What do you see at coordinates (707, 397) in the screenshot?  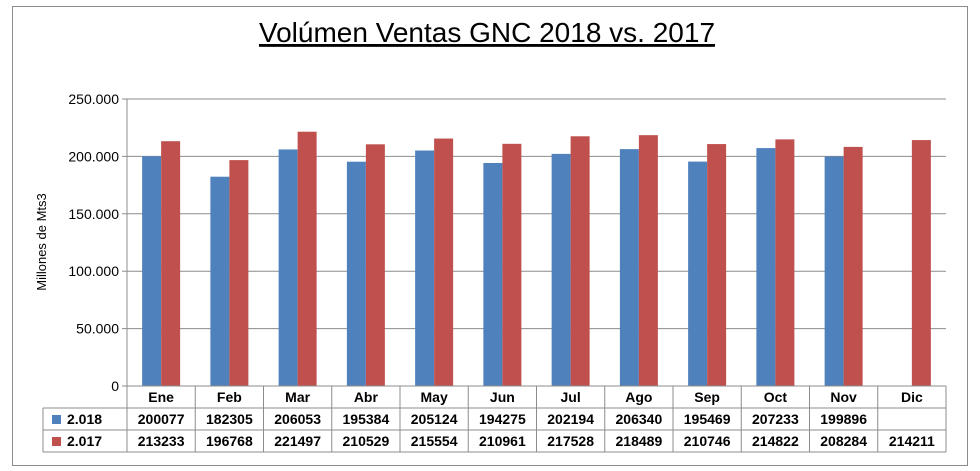 I see `x-tick-label: Sep` at bounding box center [707, 397].